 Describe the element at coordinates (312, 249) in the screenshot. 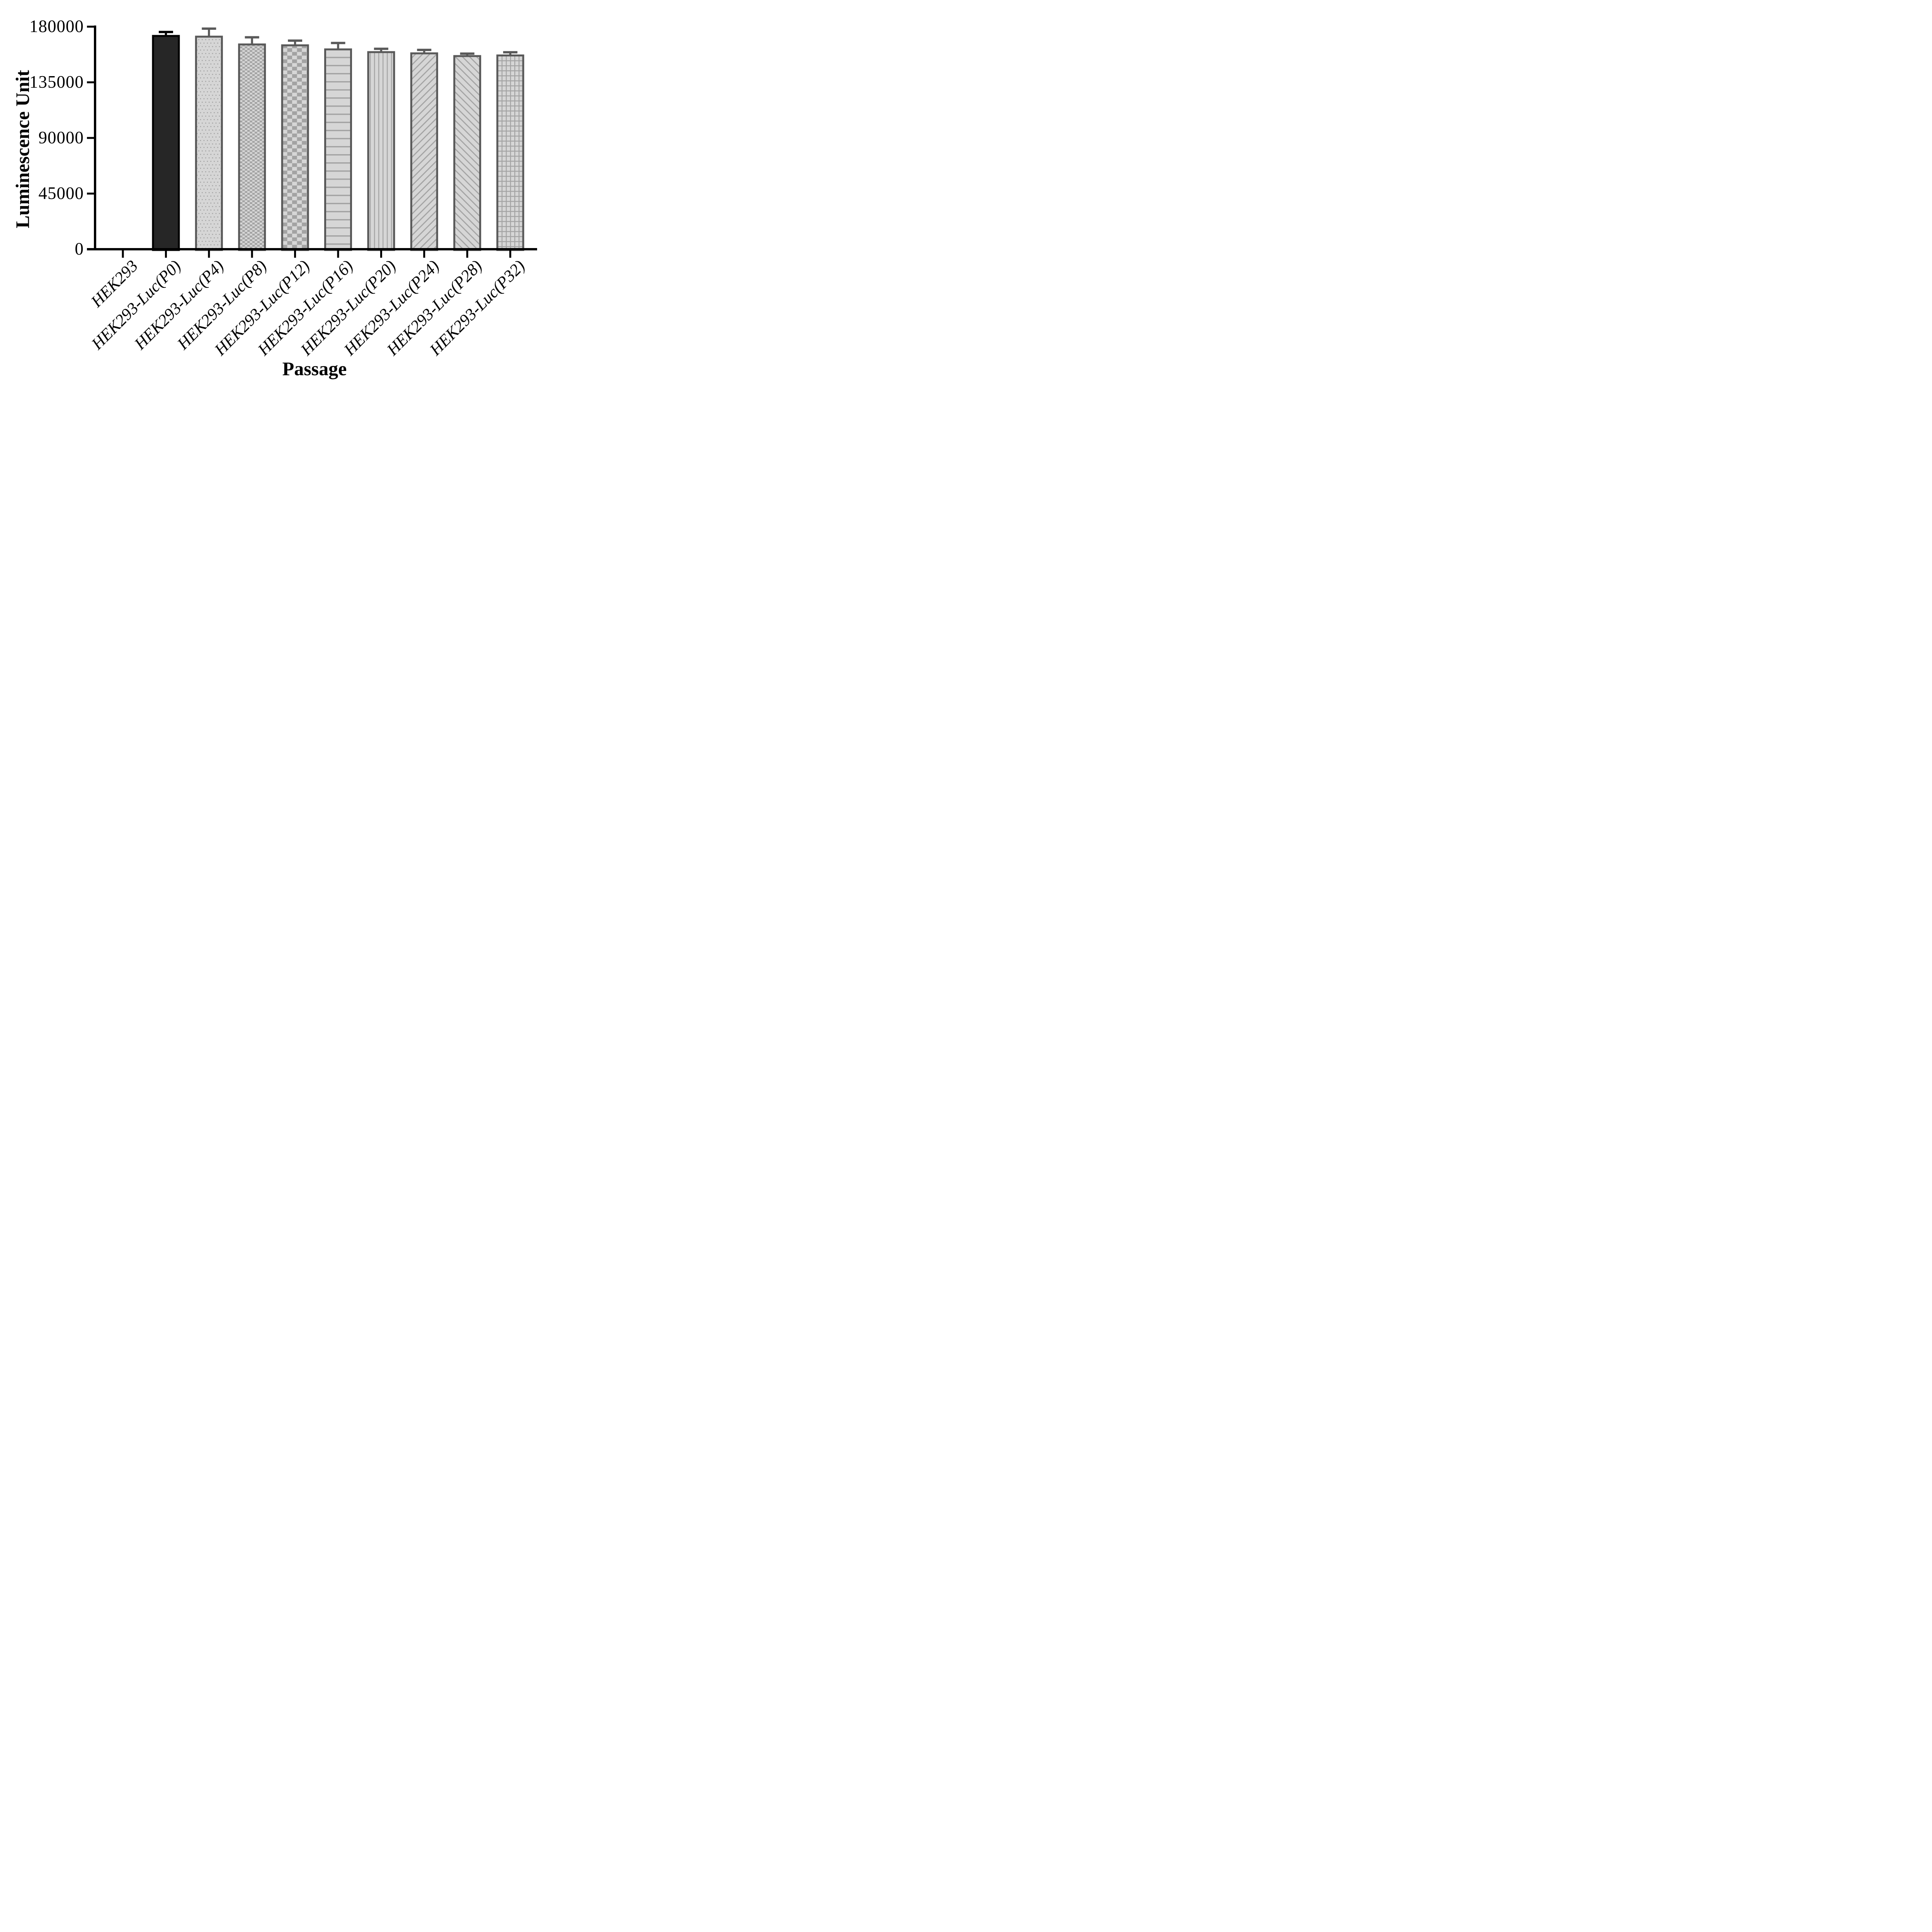

I see `x-axis-line` at that location.